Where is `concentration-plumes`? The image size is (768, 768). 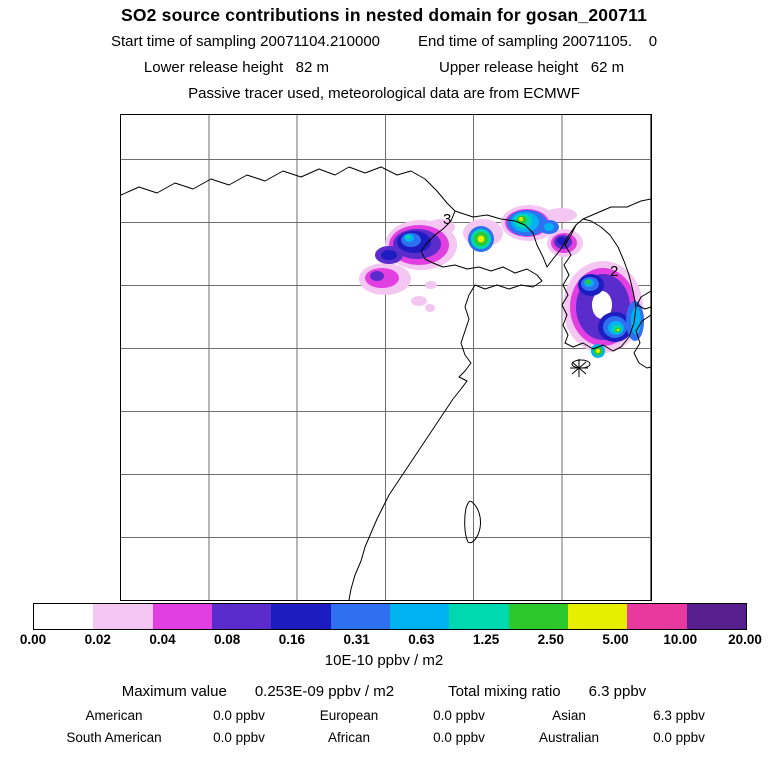 concentration-plumes is located at coordinates (501, 281).